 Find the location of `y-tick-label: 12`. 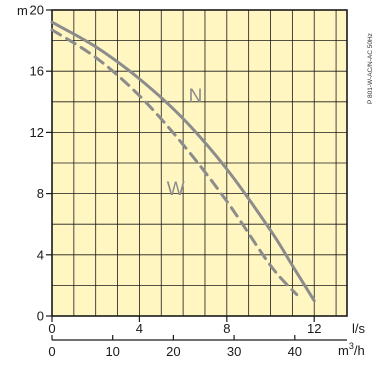

y-tick-label: 12 is located at coordinates (37, 132).